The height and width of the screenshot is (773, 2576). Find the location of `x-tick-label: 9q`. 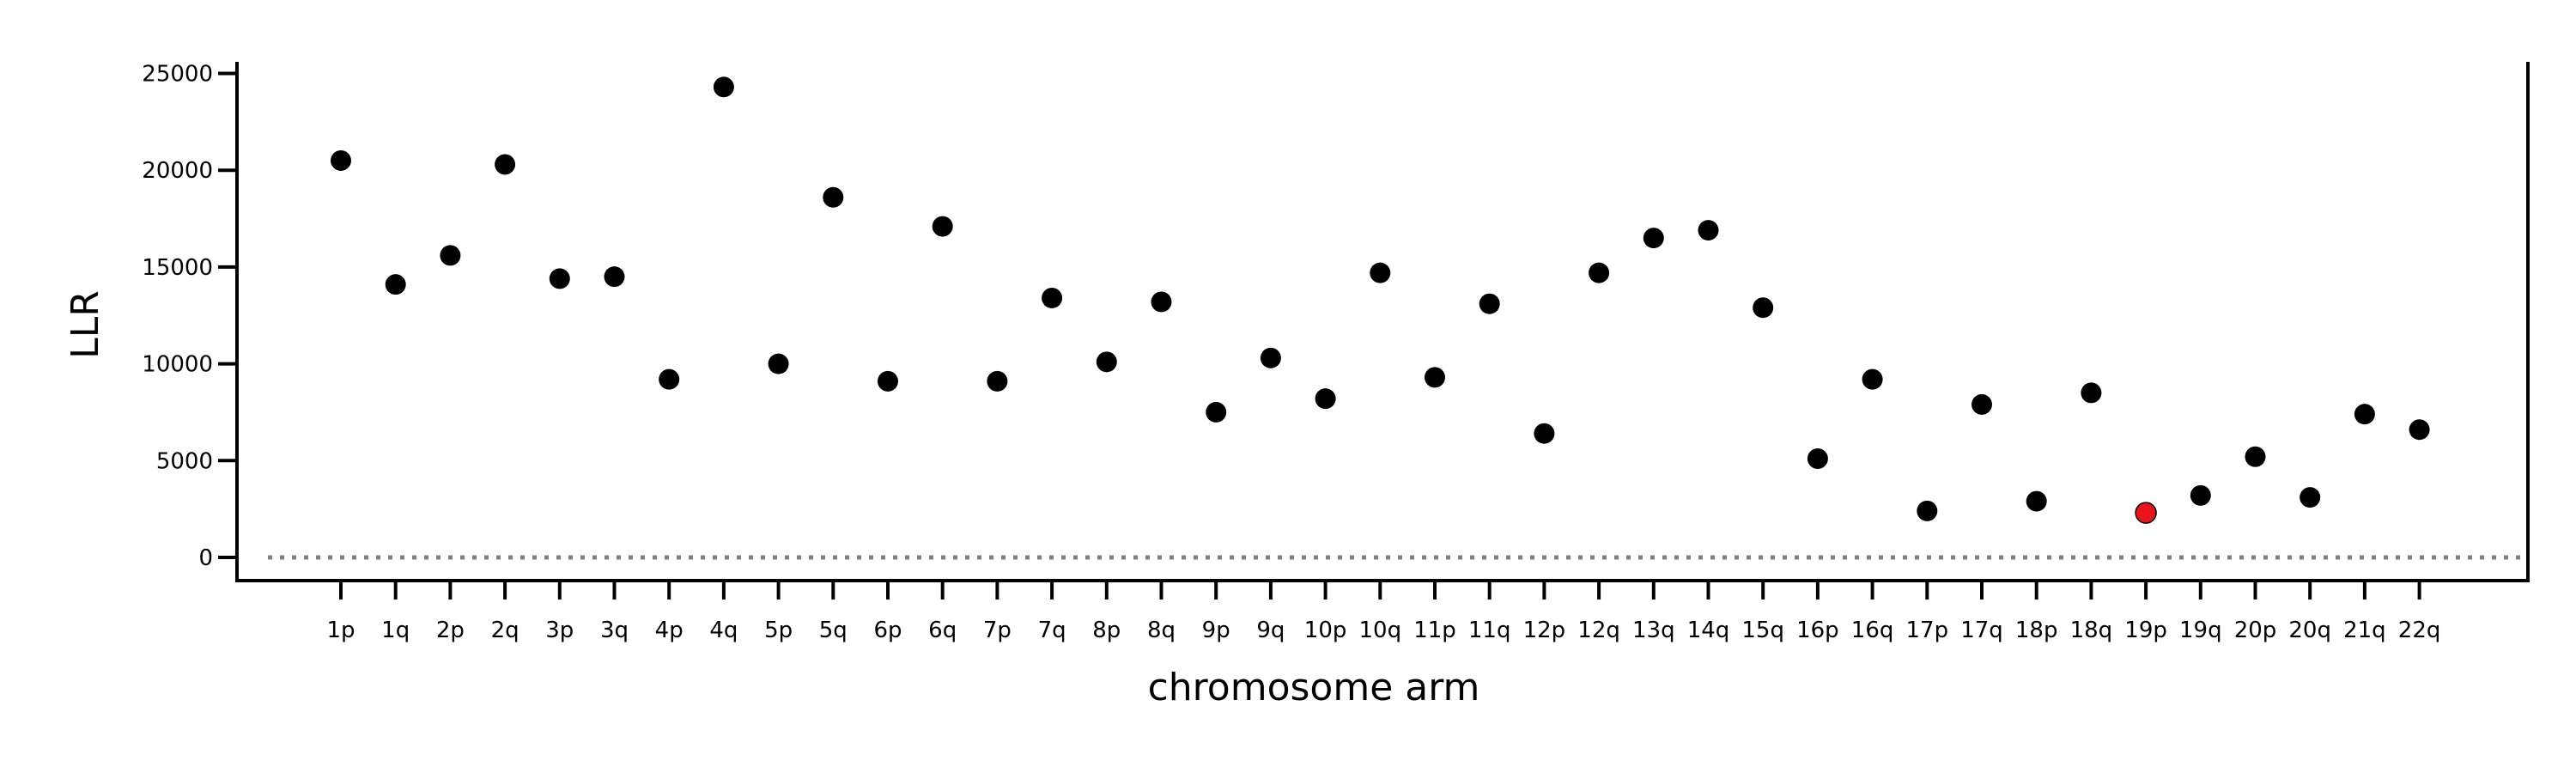

x-tick-label: 9q is located at coordinates (1270, 630).